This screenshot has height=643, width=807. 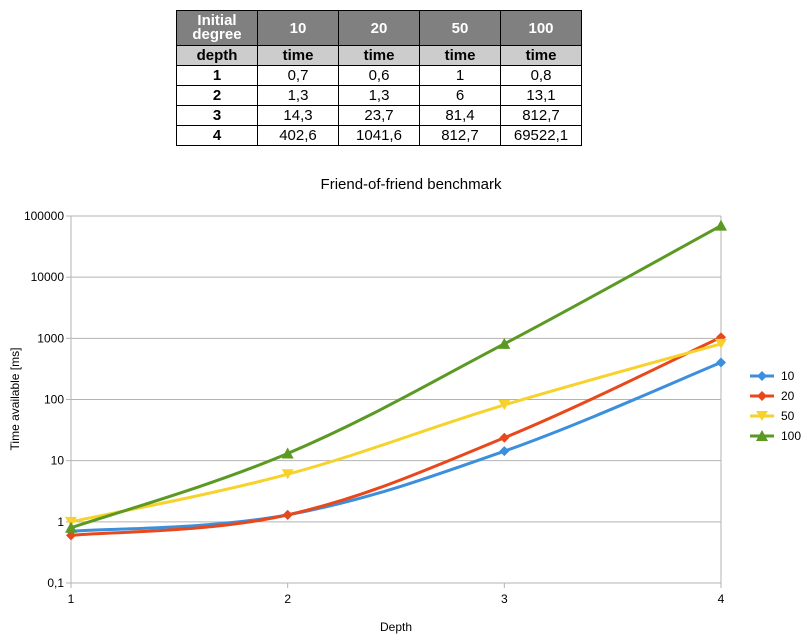 What do you see at coordinates (48, 277) in the screenshot?
I see `y-tick-label: 10000` at bounding box center [48, 277].